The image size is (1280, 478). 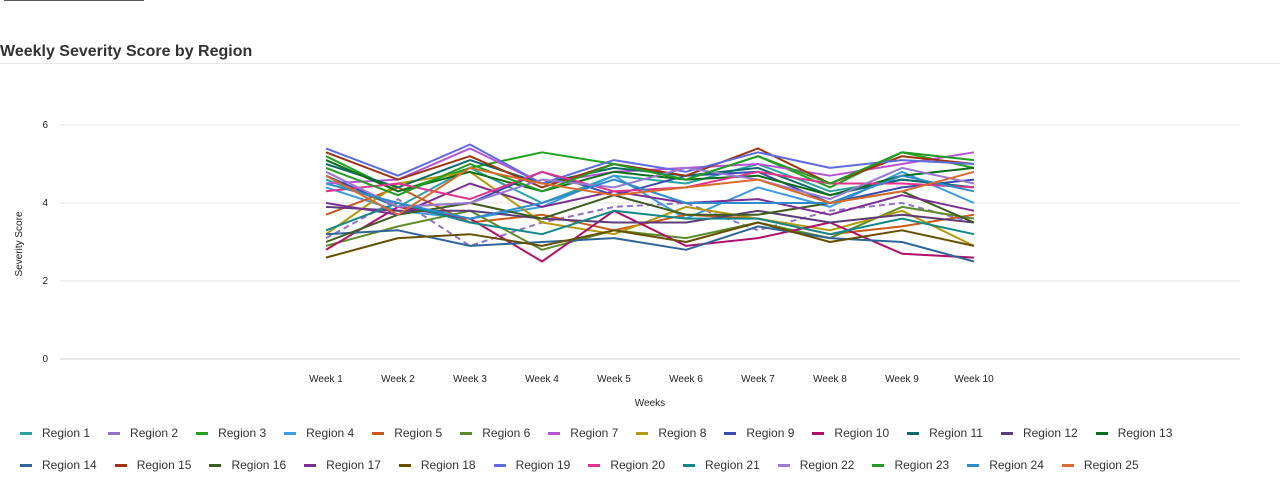 I want to click on series-lines, so click(x=650, y=203).